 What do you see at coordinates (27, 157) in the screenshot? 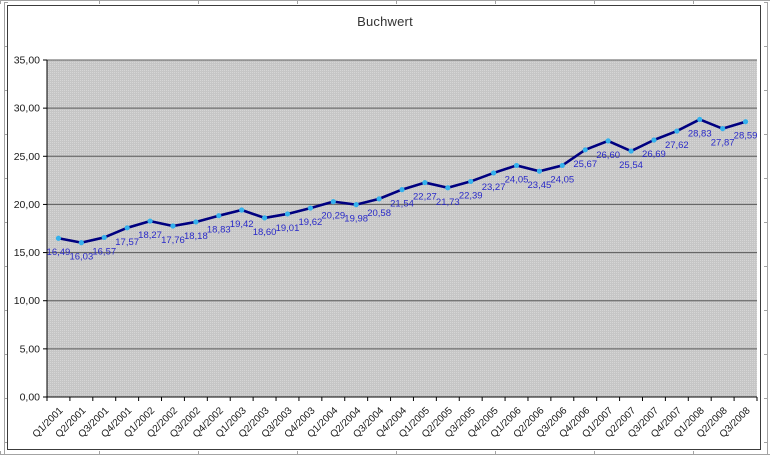
I see `y-tick-label: 25,00` at bounding box center [27, 157].